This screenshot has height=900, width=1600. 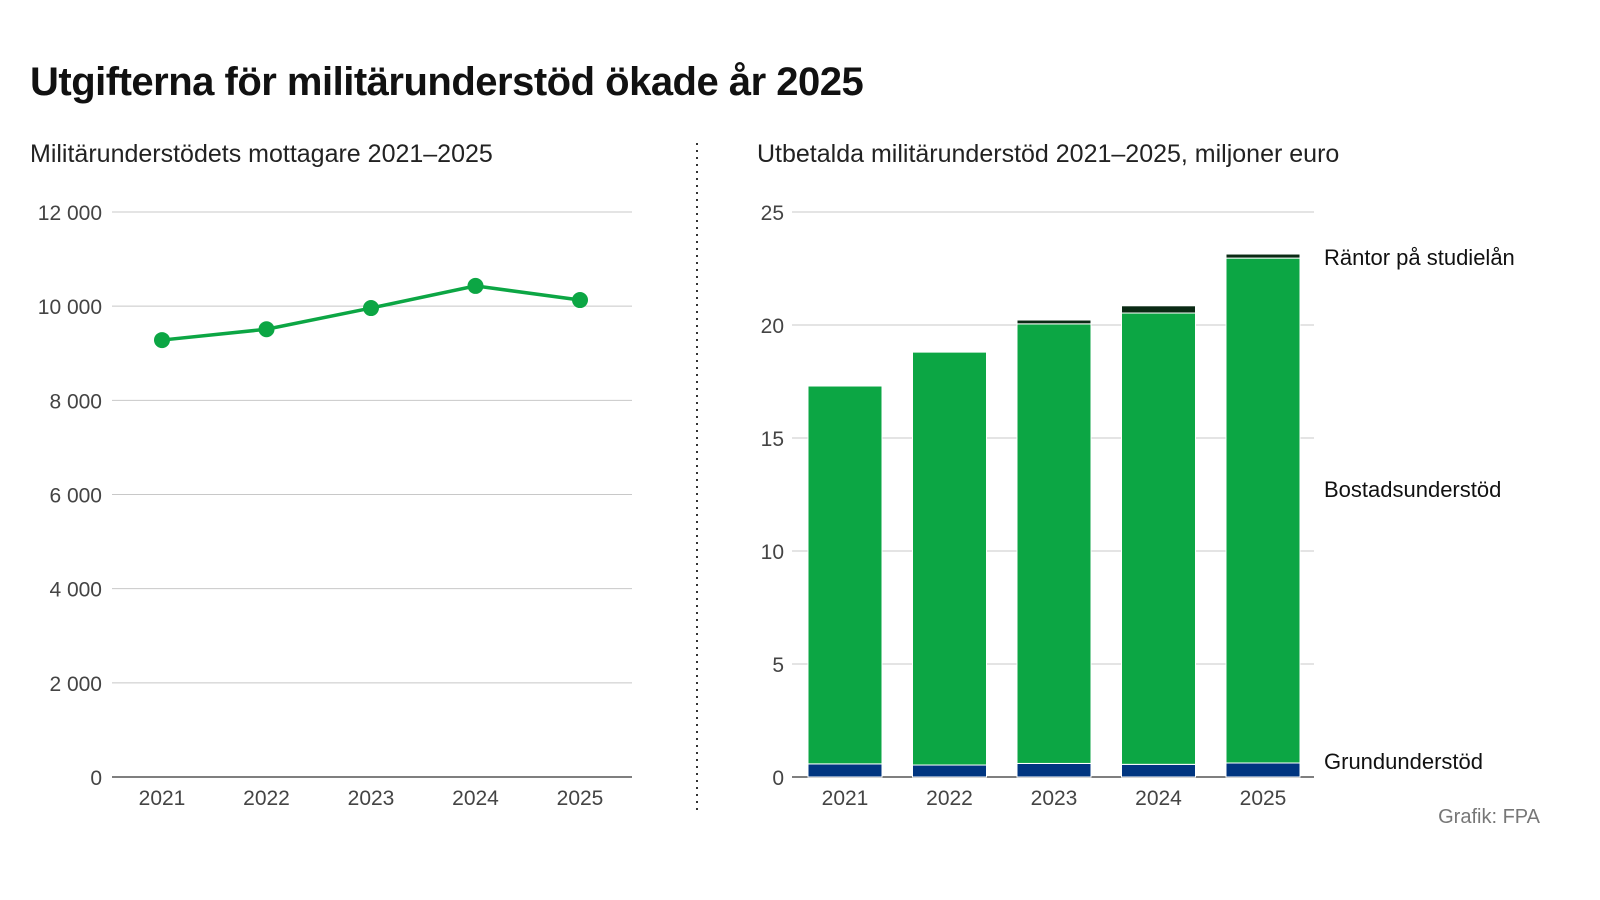 I want to click on series-label: Räntor på studielån, so click(x=1419, y=257).